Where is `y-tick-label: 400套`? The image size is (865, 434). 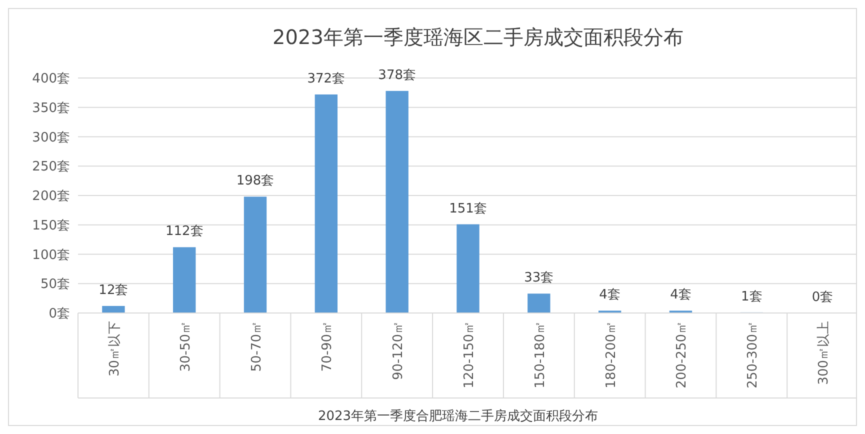
y-tick-label: 400套 is located at coordinates (51, 79).